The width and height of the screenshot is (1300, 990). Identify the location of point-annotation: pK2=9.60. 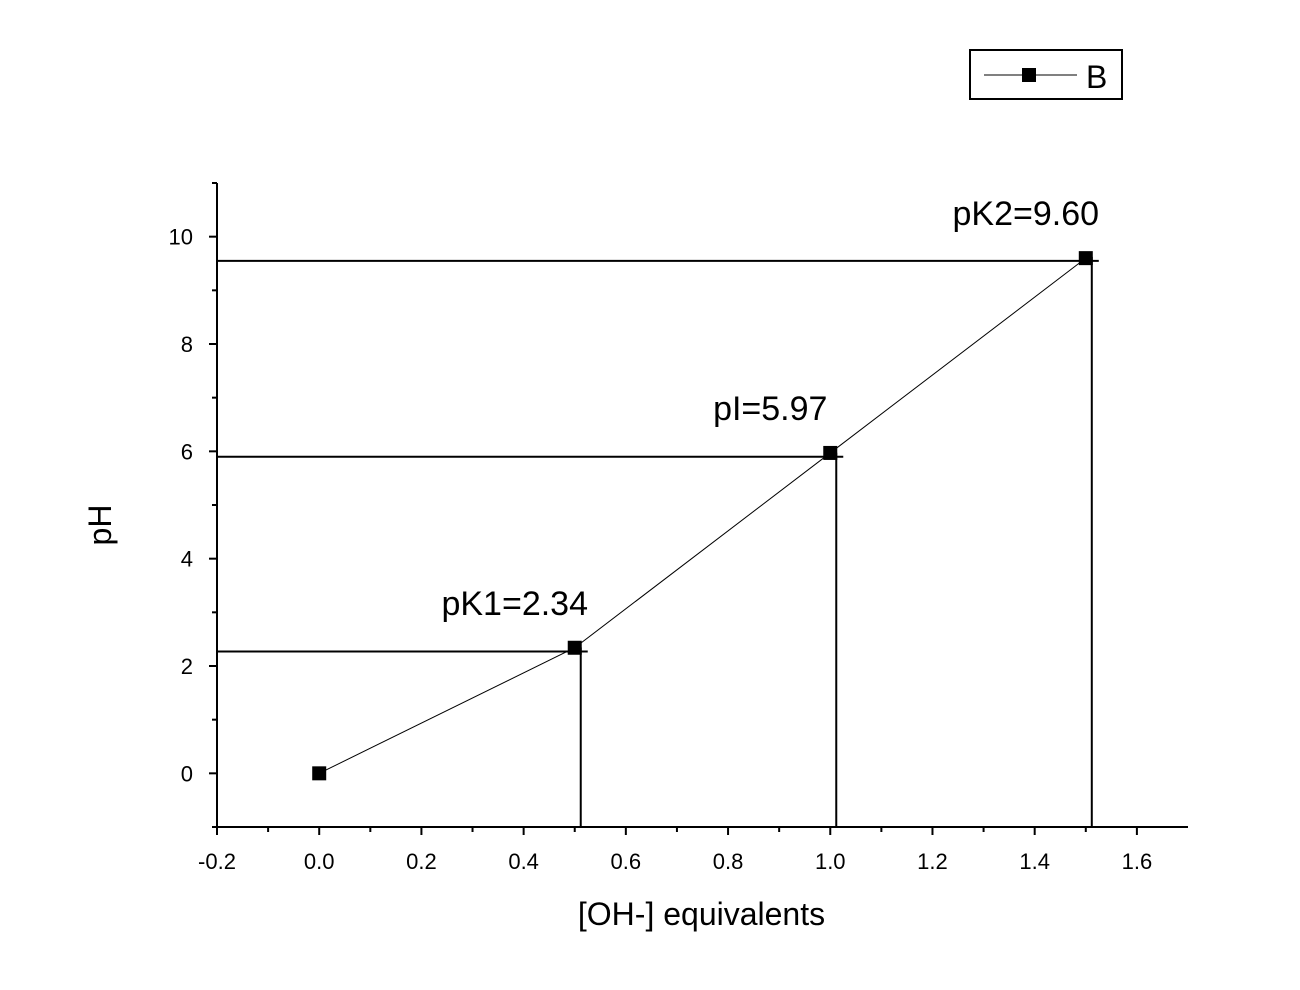
(1026, 214).